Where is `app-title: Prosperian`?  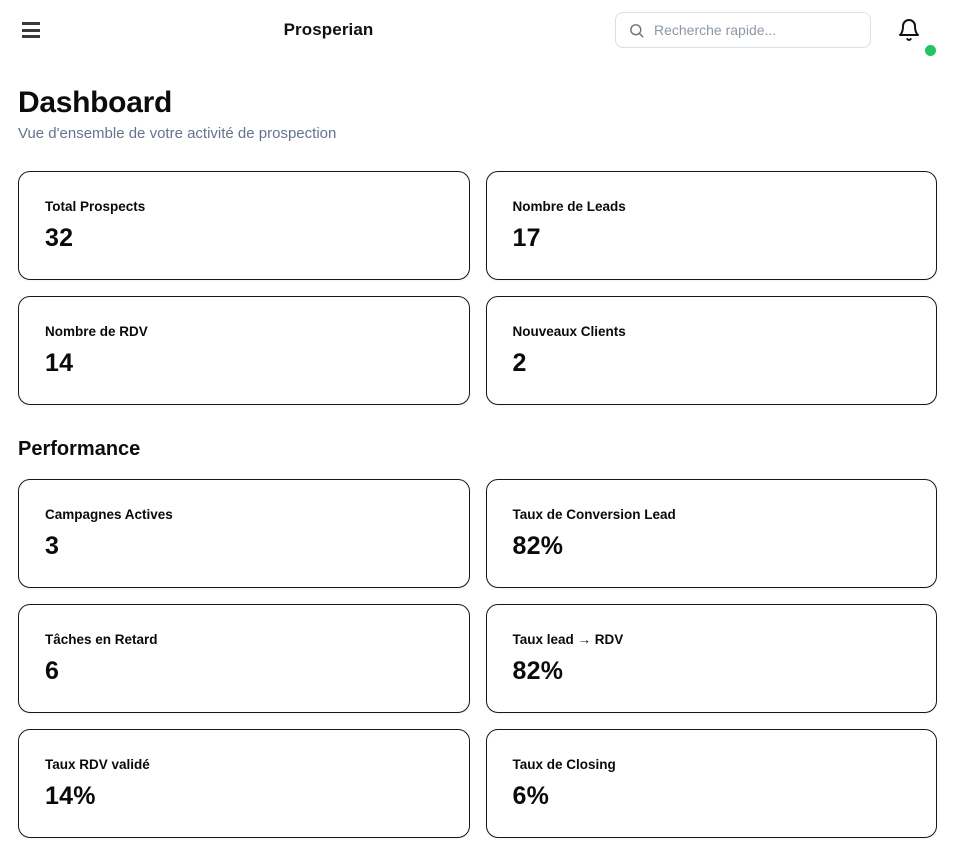 app-title: Prosperian is located at coordinates (328, 29).